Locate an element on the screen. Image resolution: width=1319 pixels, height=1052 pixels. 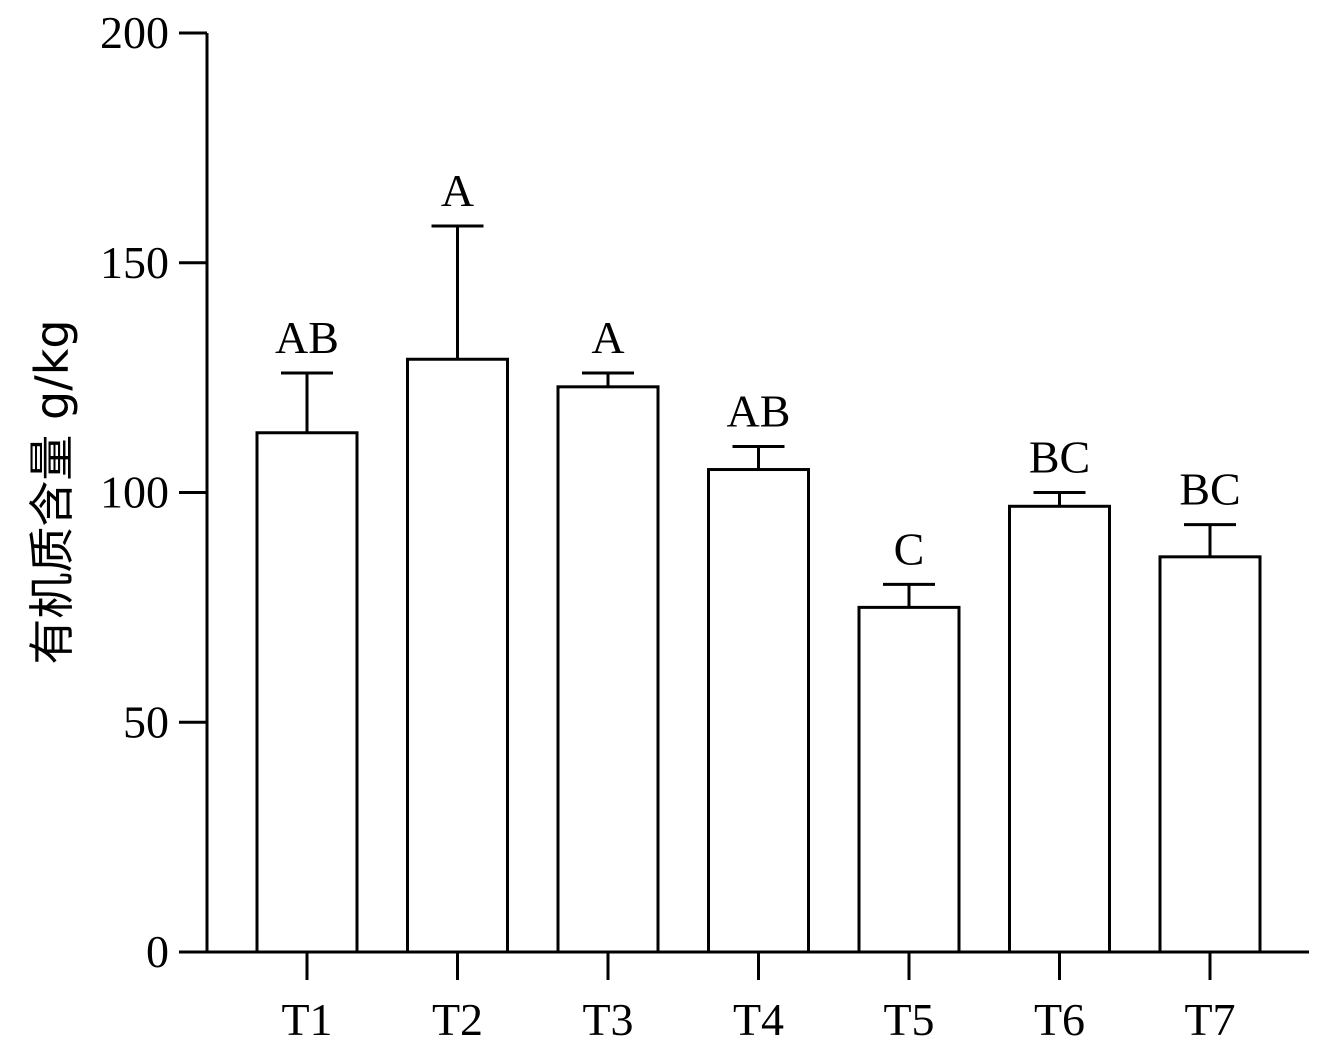
y-tick-label: 150 is located at coordinates (134, 262).